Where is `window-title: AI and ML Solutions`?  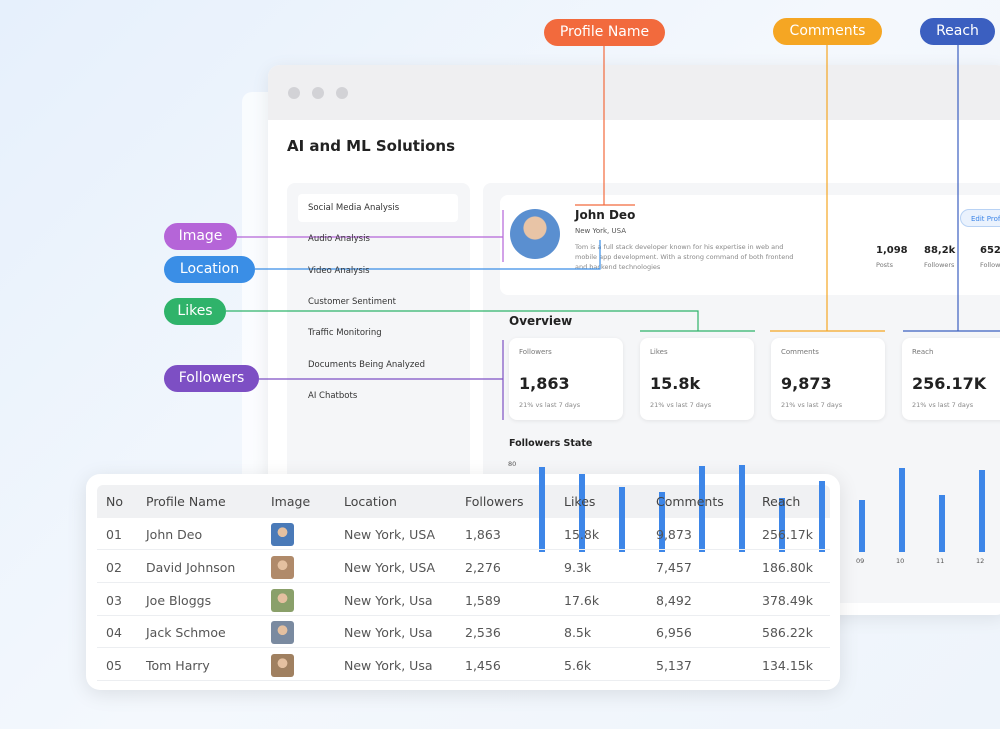
window-title: AI and ML Solutions is located at coordinates (371, 146).